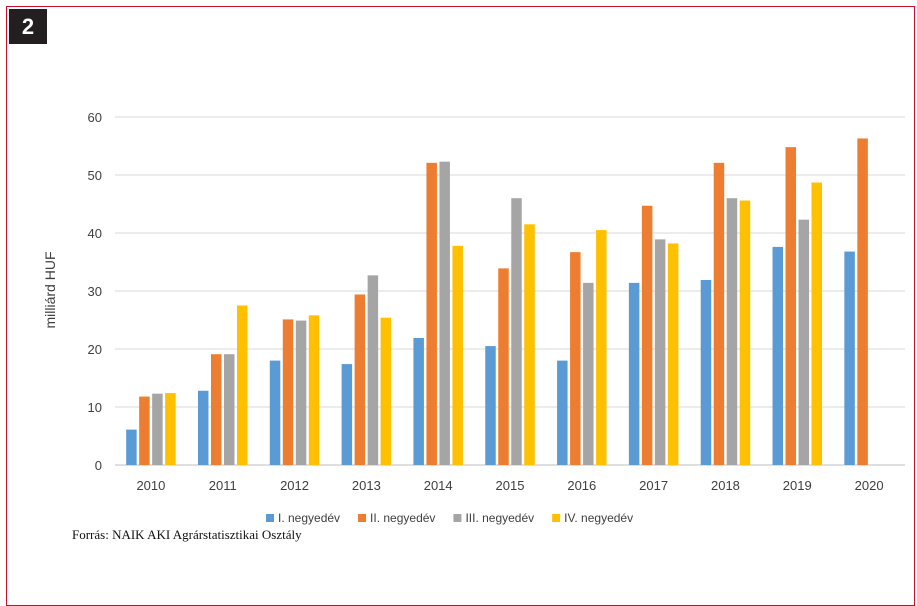 The height and width of the screenshot is (606, 917). What do you see at coordinates (95, 349) in the screenshot?
I see `y-tick-label: 20` at bounding box center [95, 349].